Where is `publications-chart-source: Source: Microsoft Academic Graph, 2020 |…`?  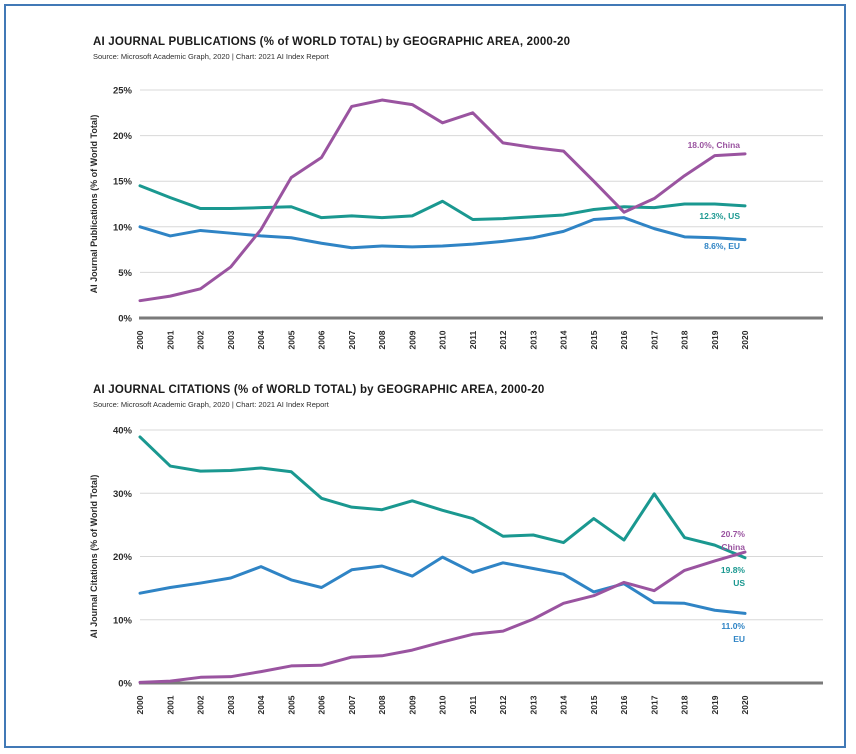 publications-chart-source: Source: Microsoft Academic Graph, 2020 |… is located at coordinates (211, 56).